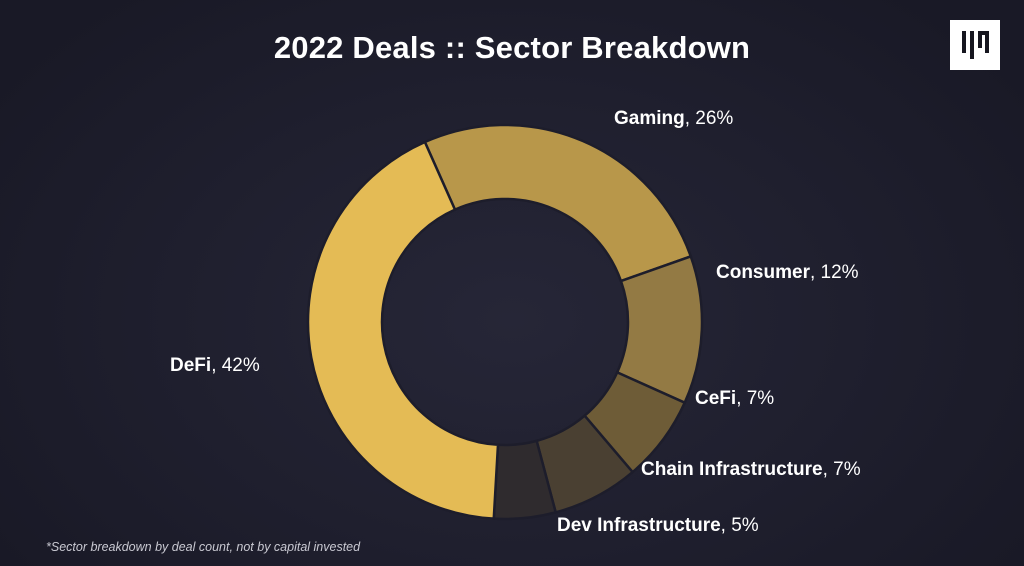 This screenshot has width=1024, height=566. I want to click on label-defi: DeFi, 42%, so click(215, 366).